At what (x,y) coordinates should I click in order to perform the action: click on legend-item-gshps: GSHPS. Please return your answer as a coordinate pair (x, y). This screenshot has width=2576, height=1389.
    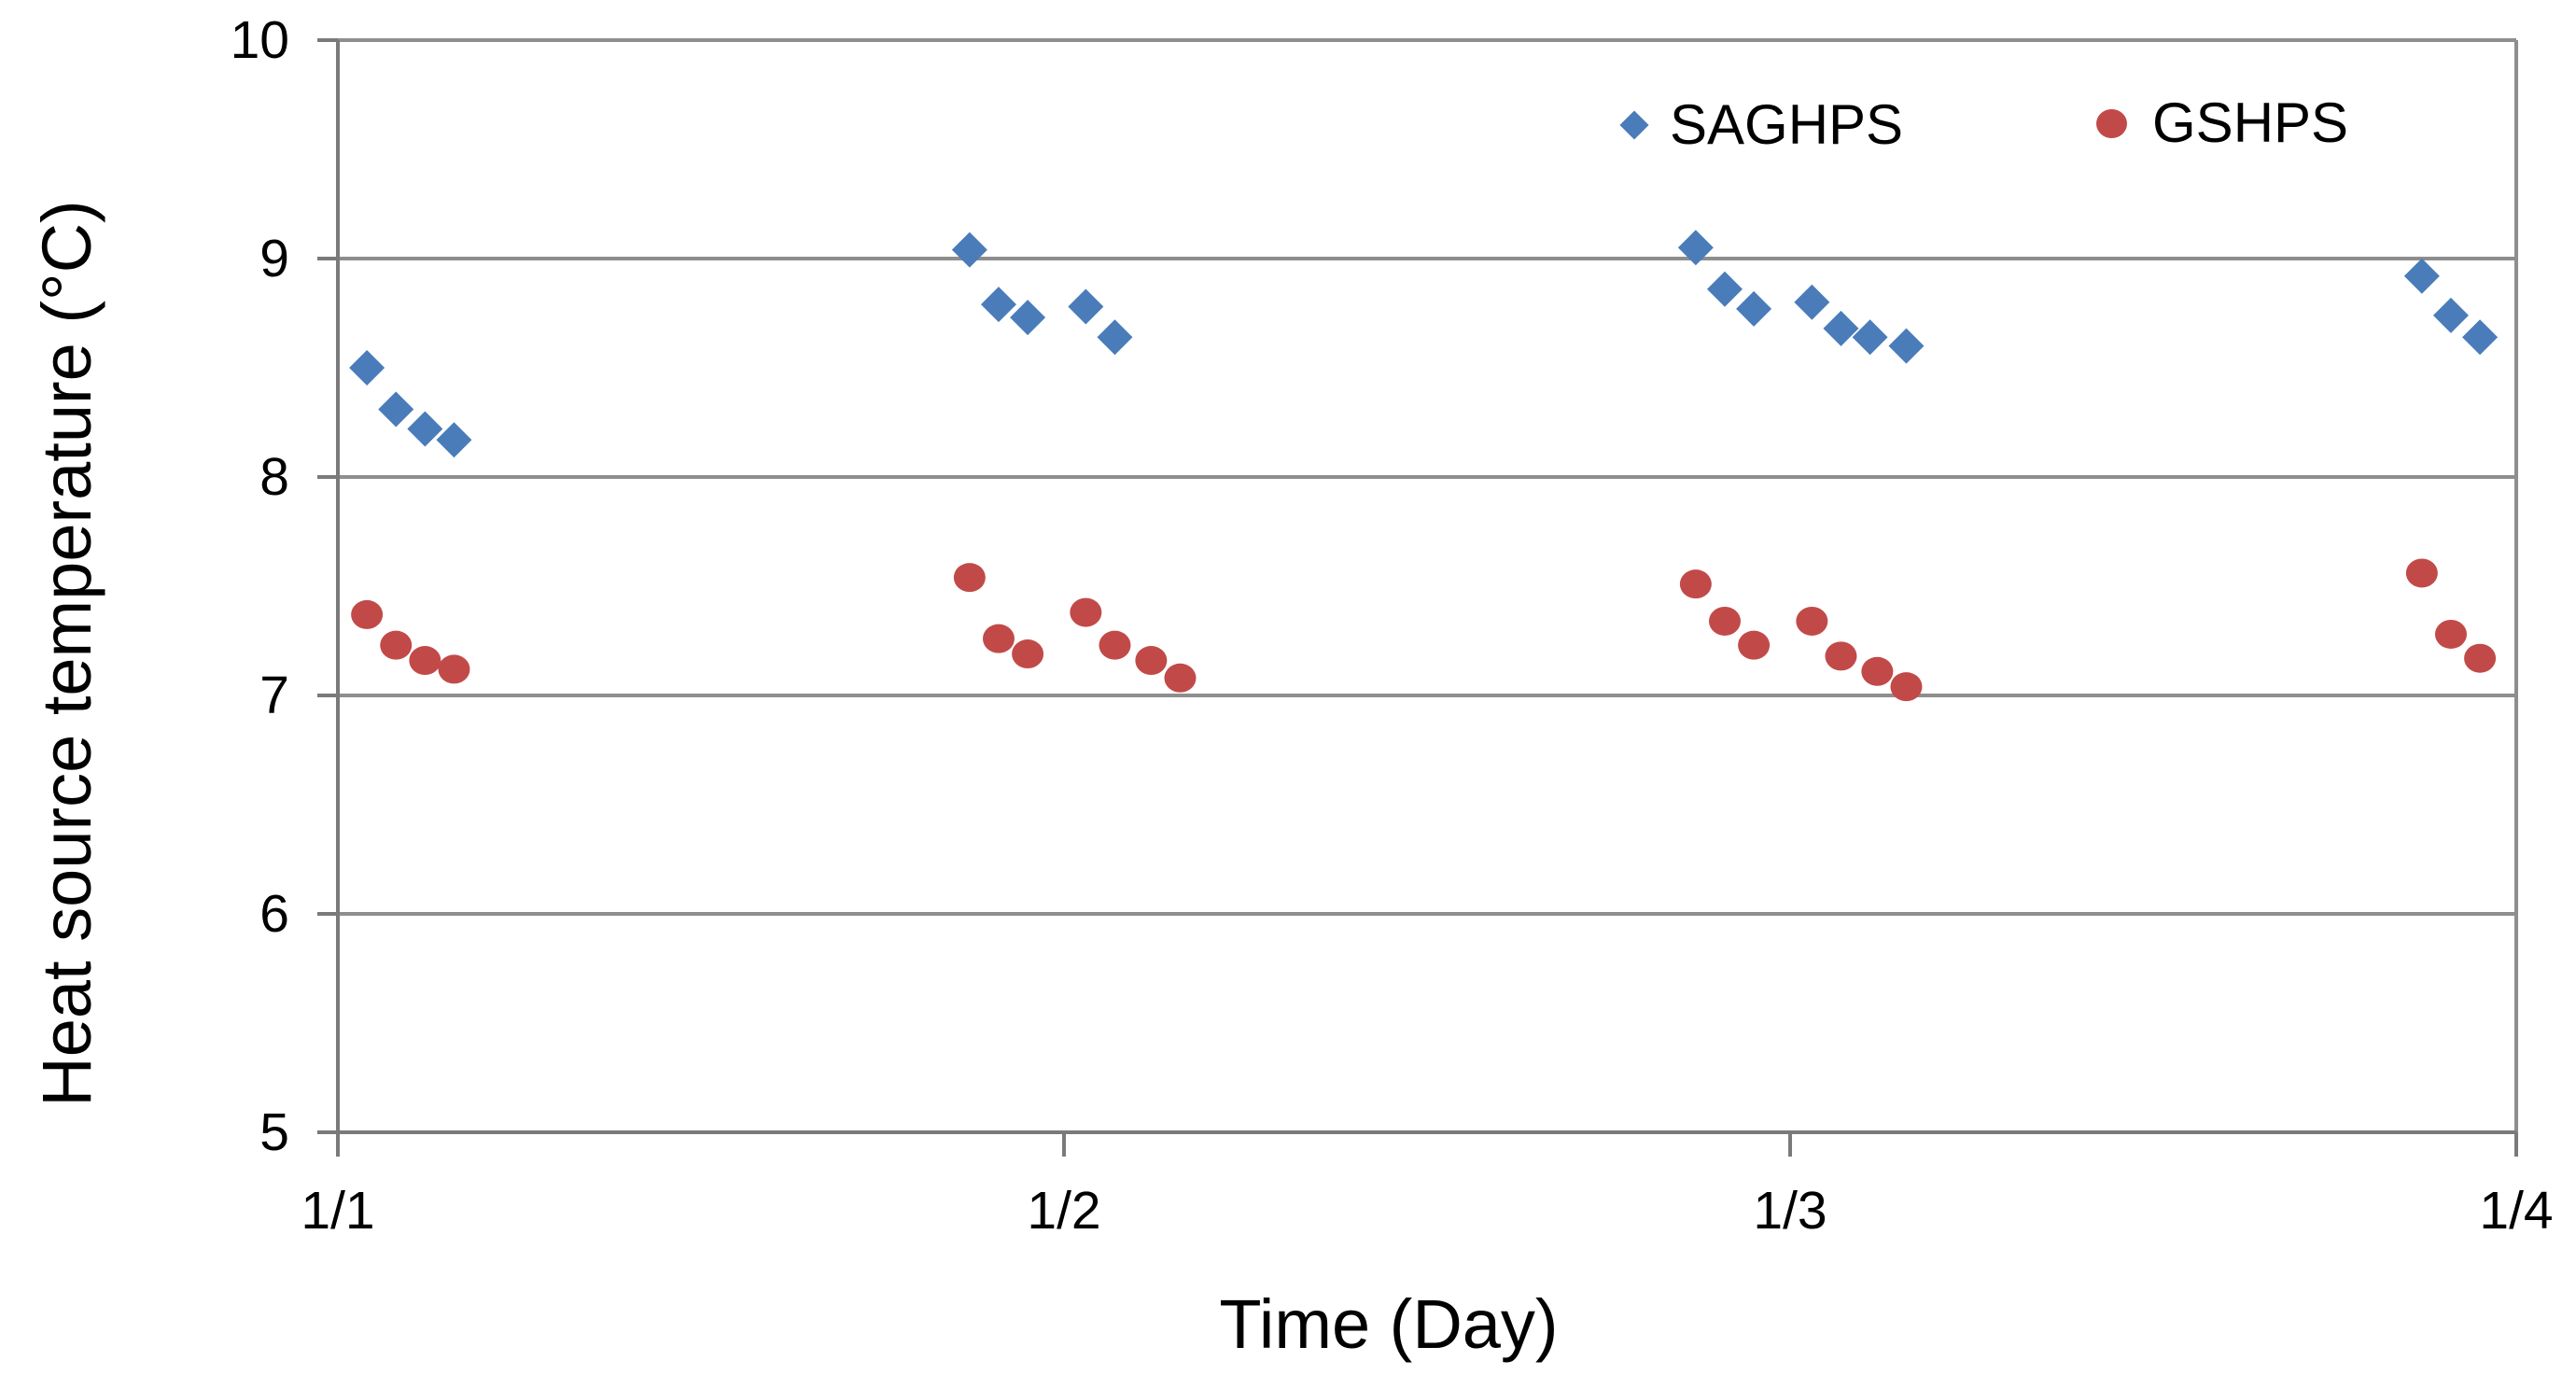
    Looking at the image, I should click on (2222, 123).